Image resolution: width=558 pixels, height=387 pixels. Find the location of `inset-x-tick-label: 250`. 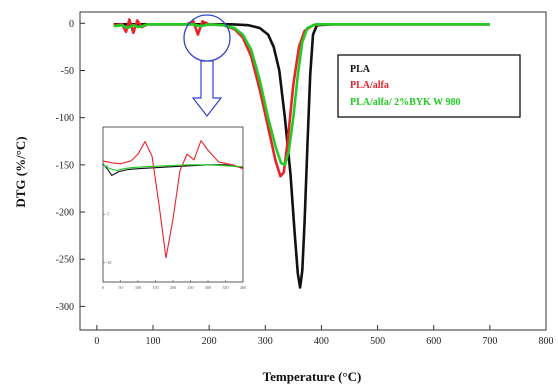

inset-x-tick-label: 250 is located at coordinates (191, 287).